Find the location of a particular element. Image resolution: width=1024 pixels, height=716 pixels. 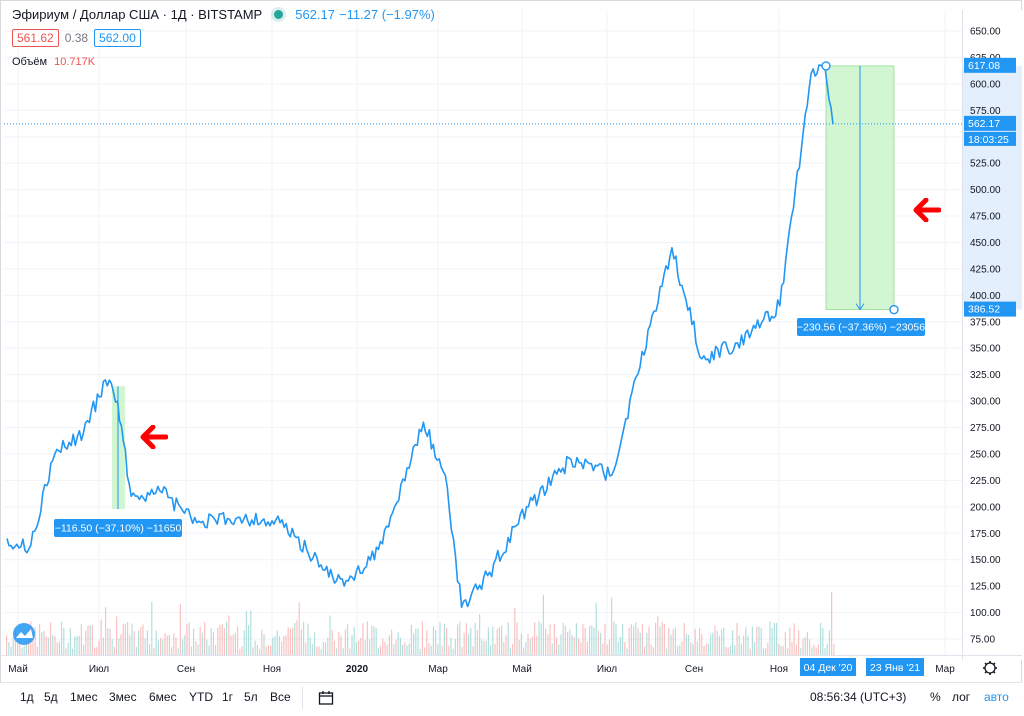

tf-all: Все is located at coordinates (280, 697).